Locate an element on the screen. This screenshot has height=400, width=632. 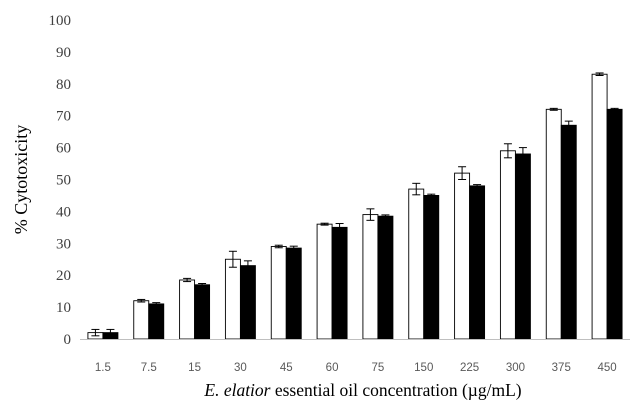
y-tick-label: 30 is located at coordinates (63, 244).